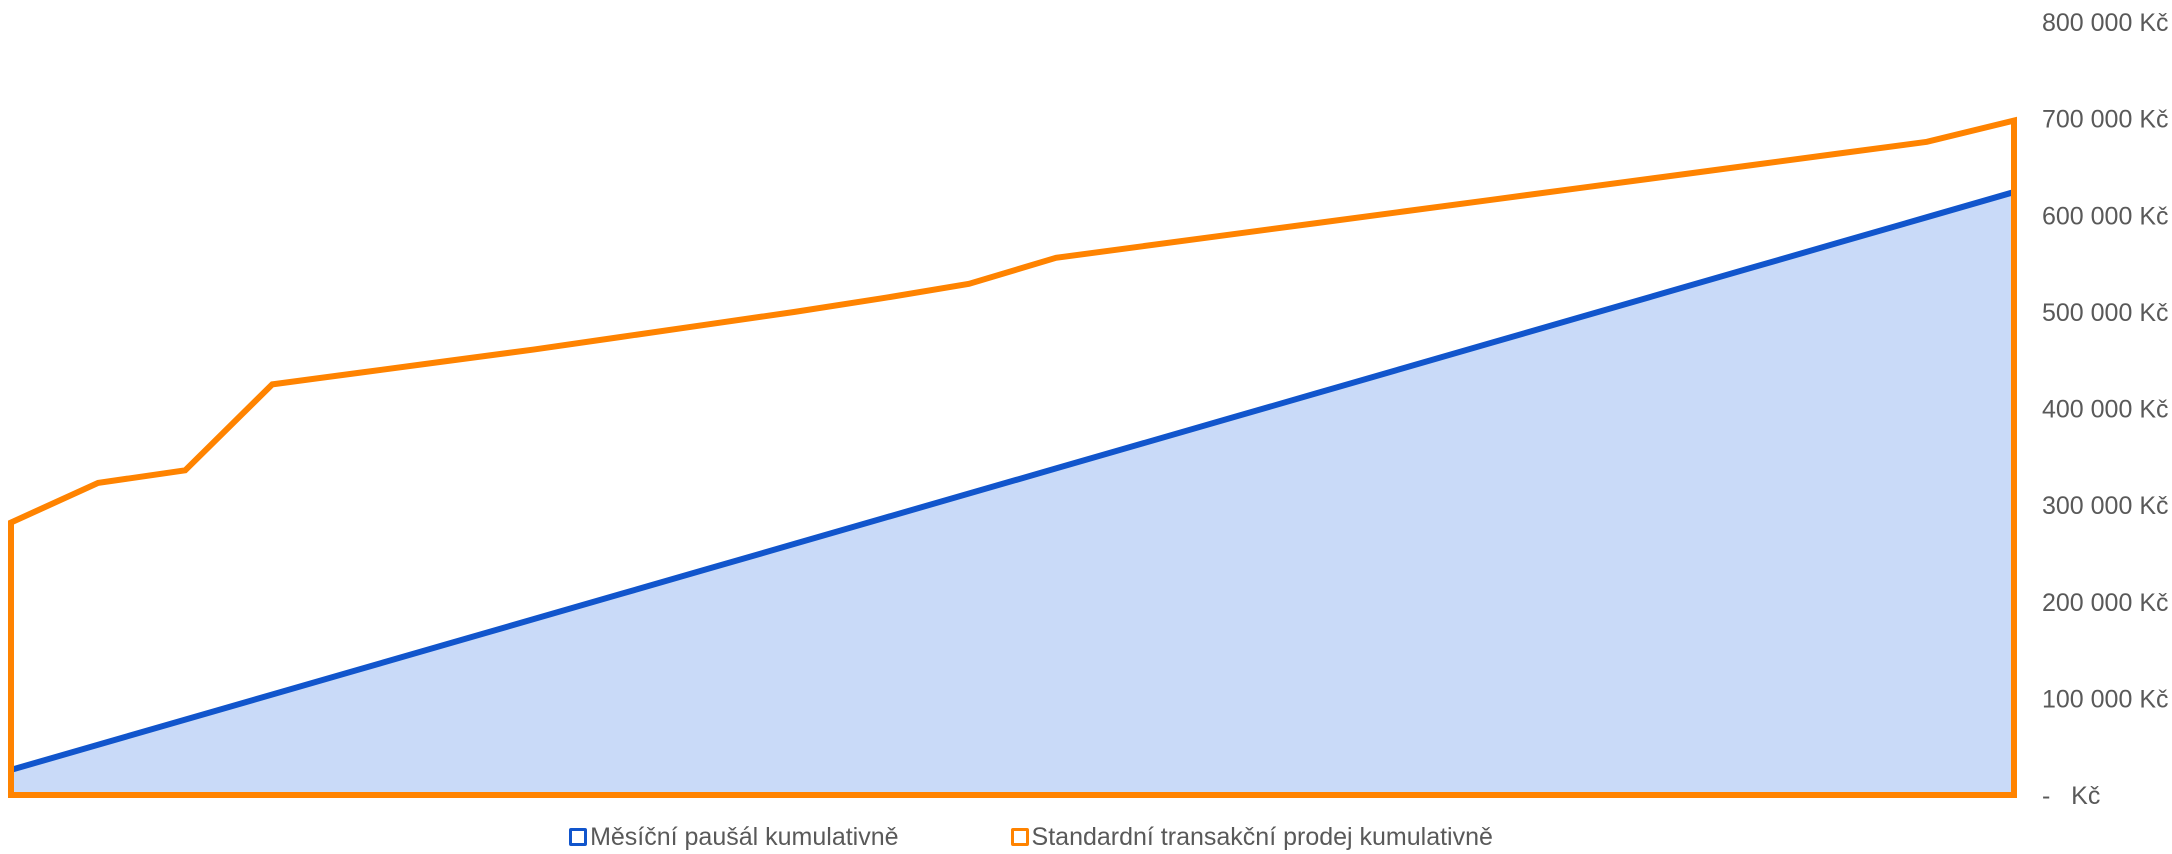  Describe the element at coordinates (2105, 23) in the screenshot. I see `y-tick-label-8: 800 000 Kč` at that location.